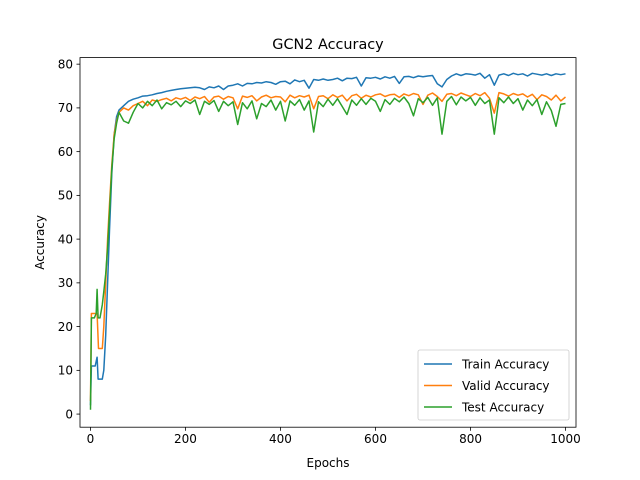 The width and height of the screenshot is (640, 480). Describe the element at coordinates (502, 407) in the screenshot. I see `legend-label-2: Test Accuracy` at that location.